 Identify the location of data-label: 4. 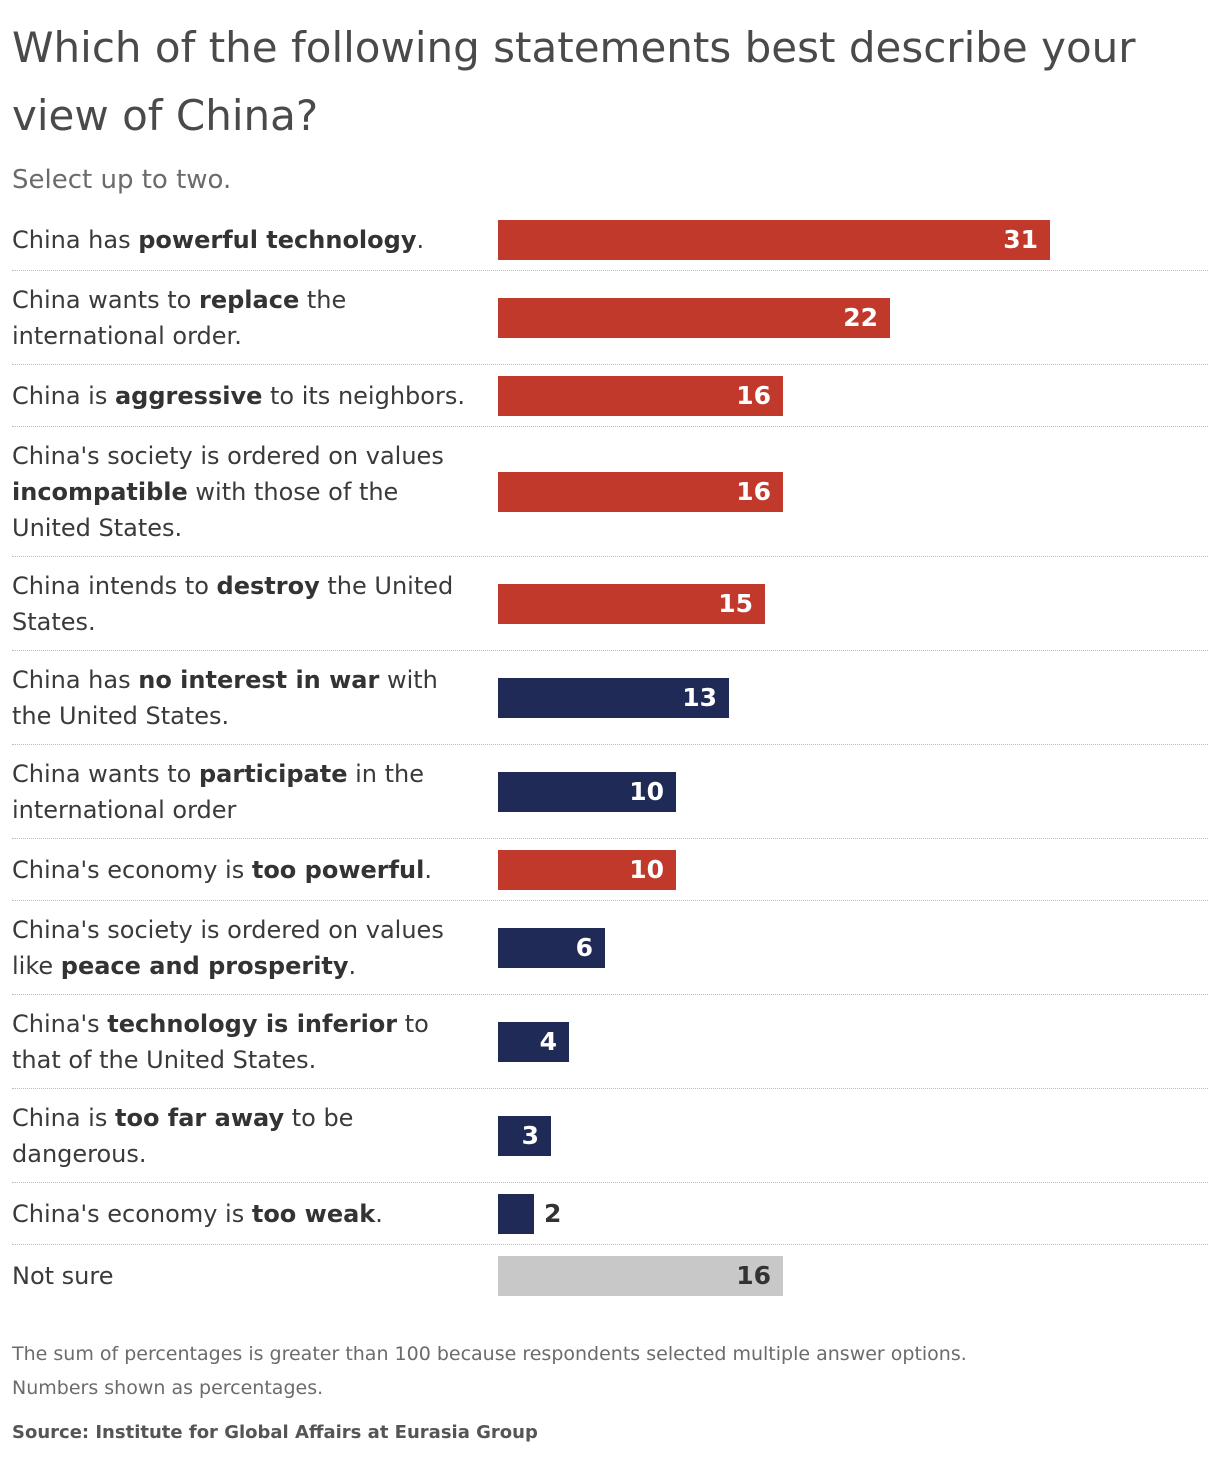
(548, 1041).